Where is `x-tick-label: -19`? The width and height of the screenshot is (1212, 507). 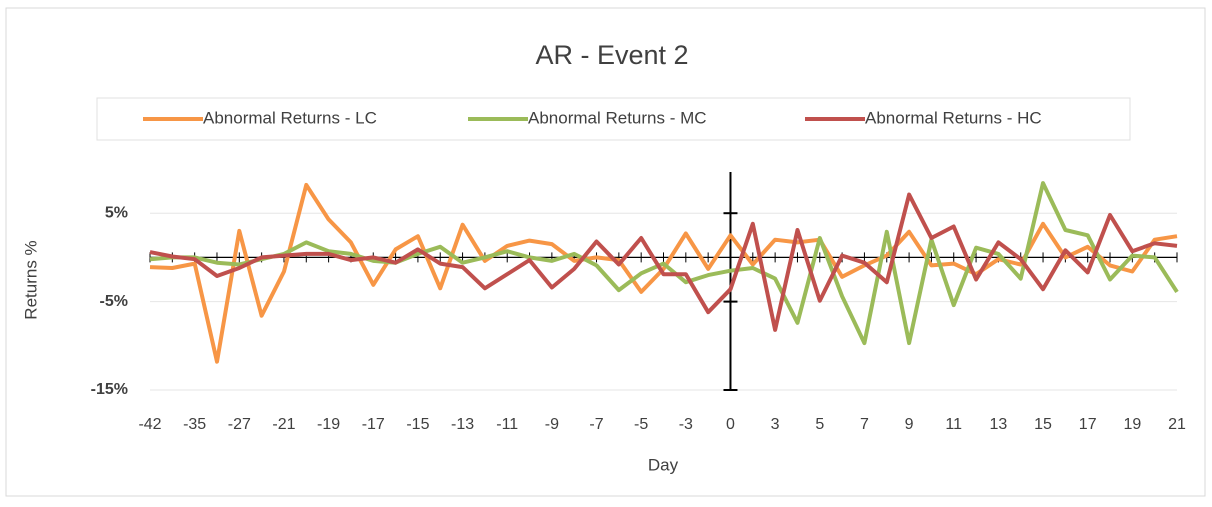
x-tick-label: -19 is located at coordinates (328, 424).